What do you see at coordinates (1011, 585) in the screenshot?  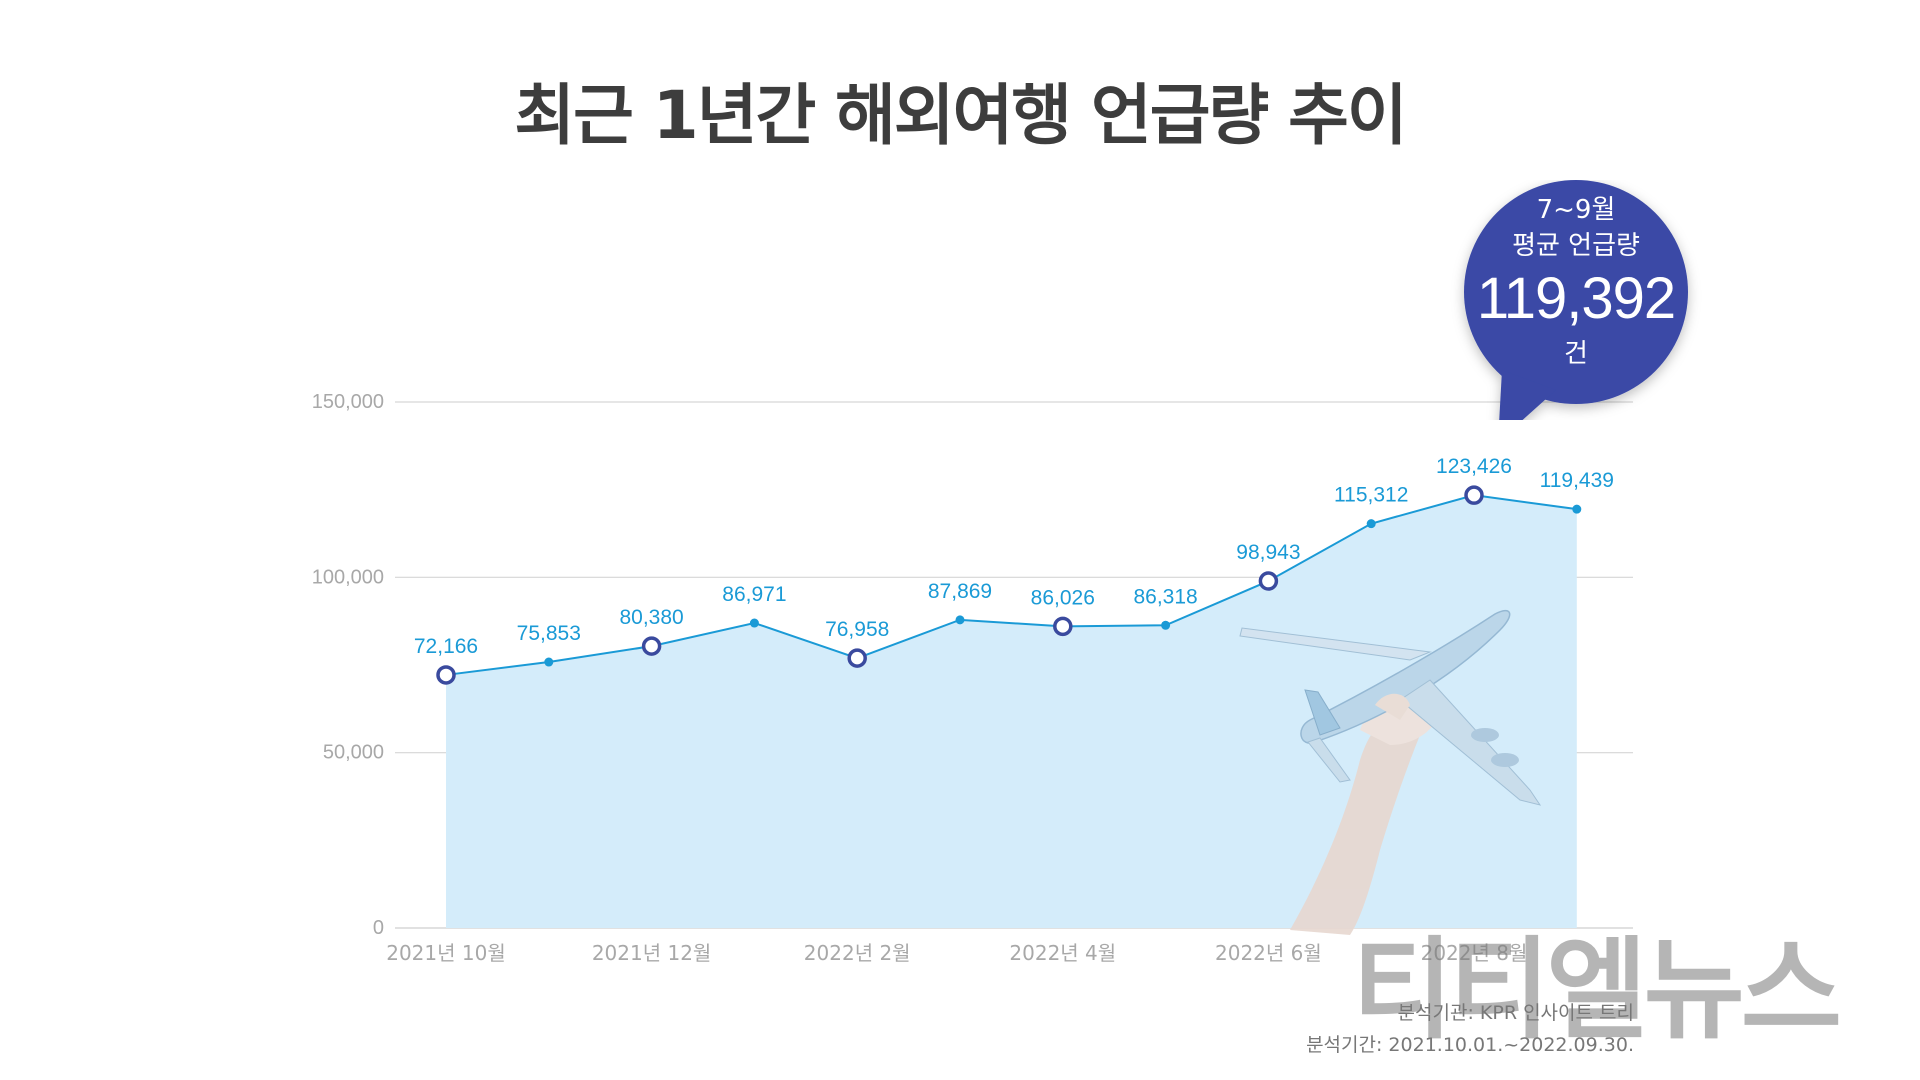 I see `series-line` at bounding box center [1011, 585].